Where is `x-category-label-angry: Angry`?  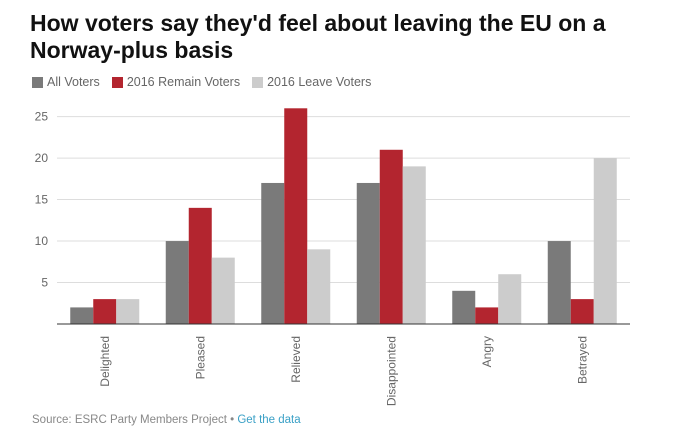
x-category-label-angry: Angry is located at coordinates (487, 351).